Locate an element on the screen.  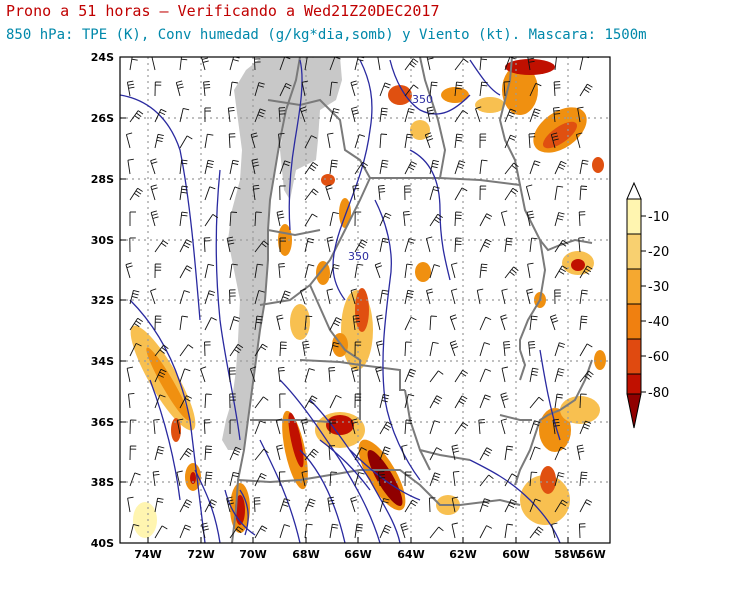
lat-label: 38S is located at coordinates (102, 482).